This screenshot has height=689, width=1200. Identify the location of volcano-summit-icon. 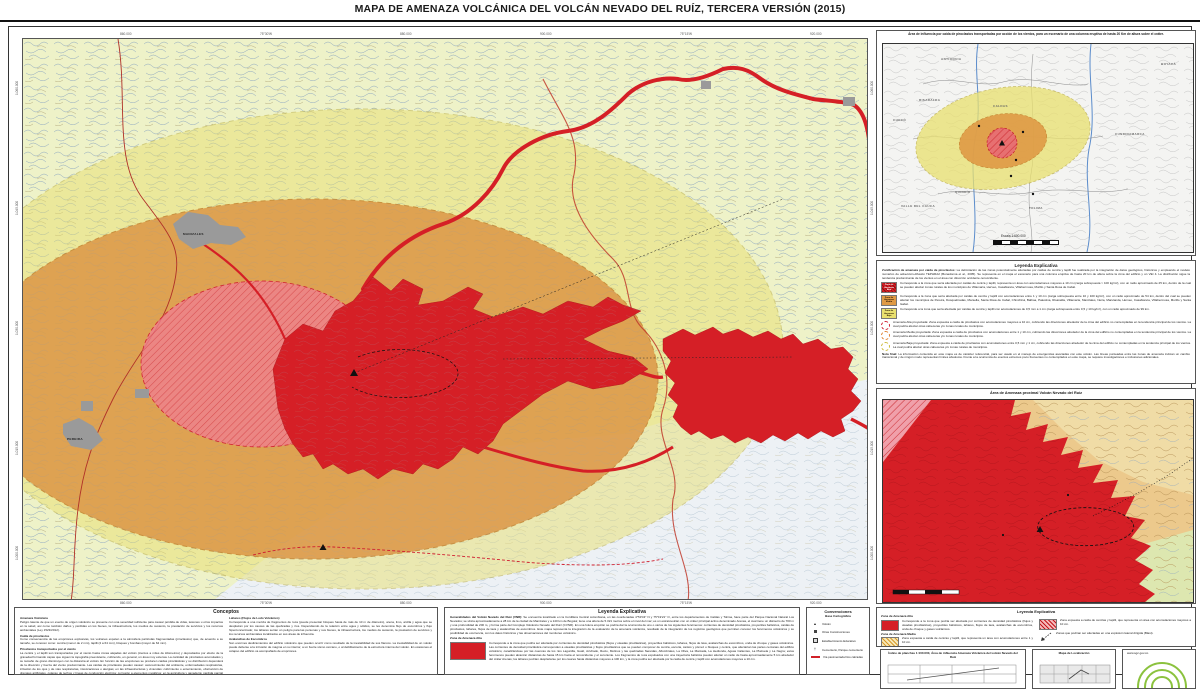
(354, 372).